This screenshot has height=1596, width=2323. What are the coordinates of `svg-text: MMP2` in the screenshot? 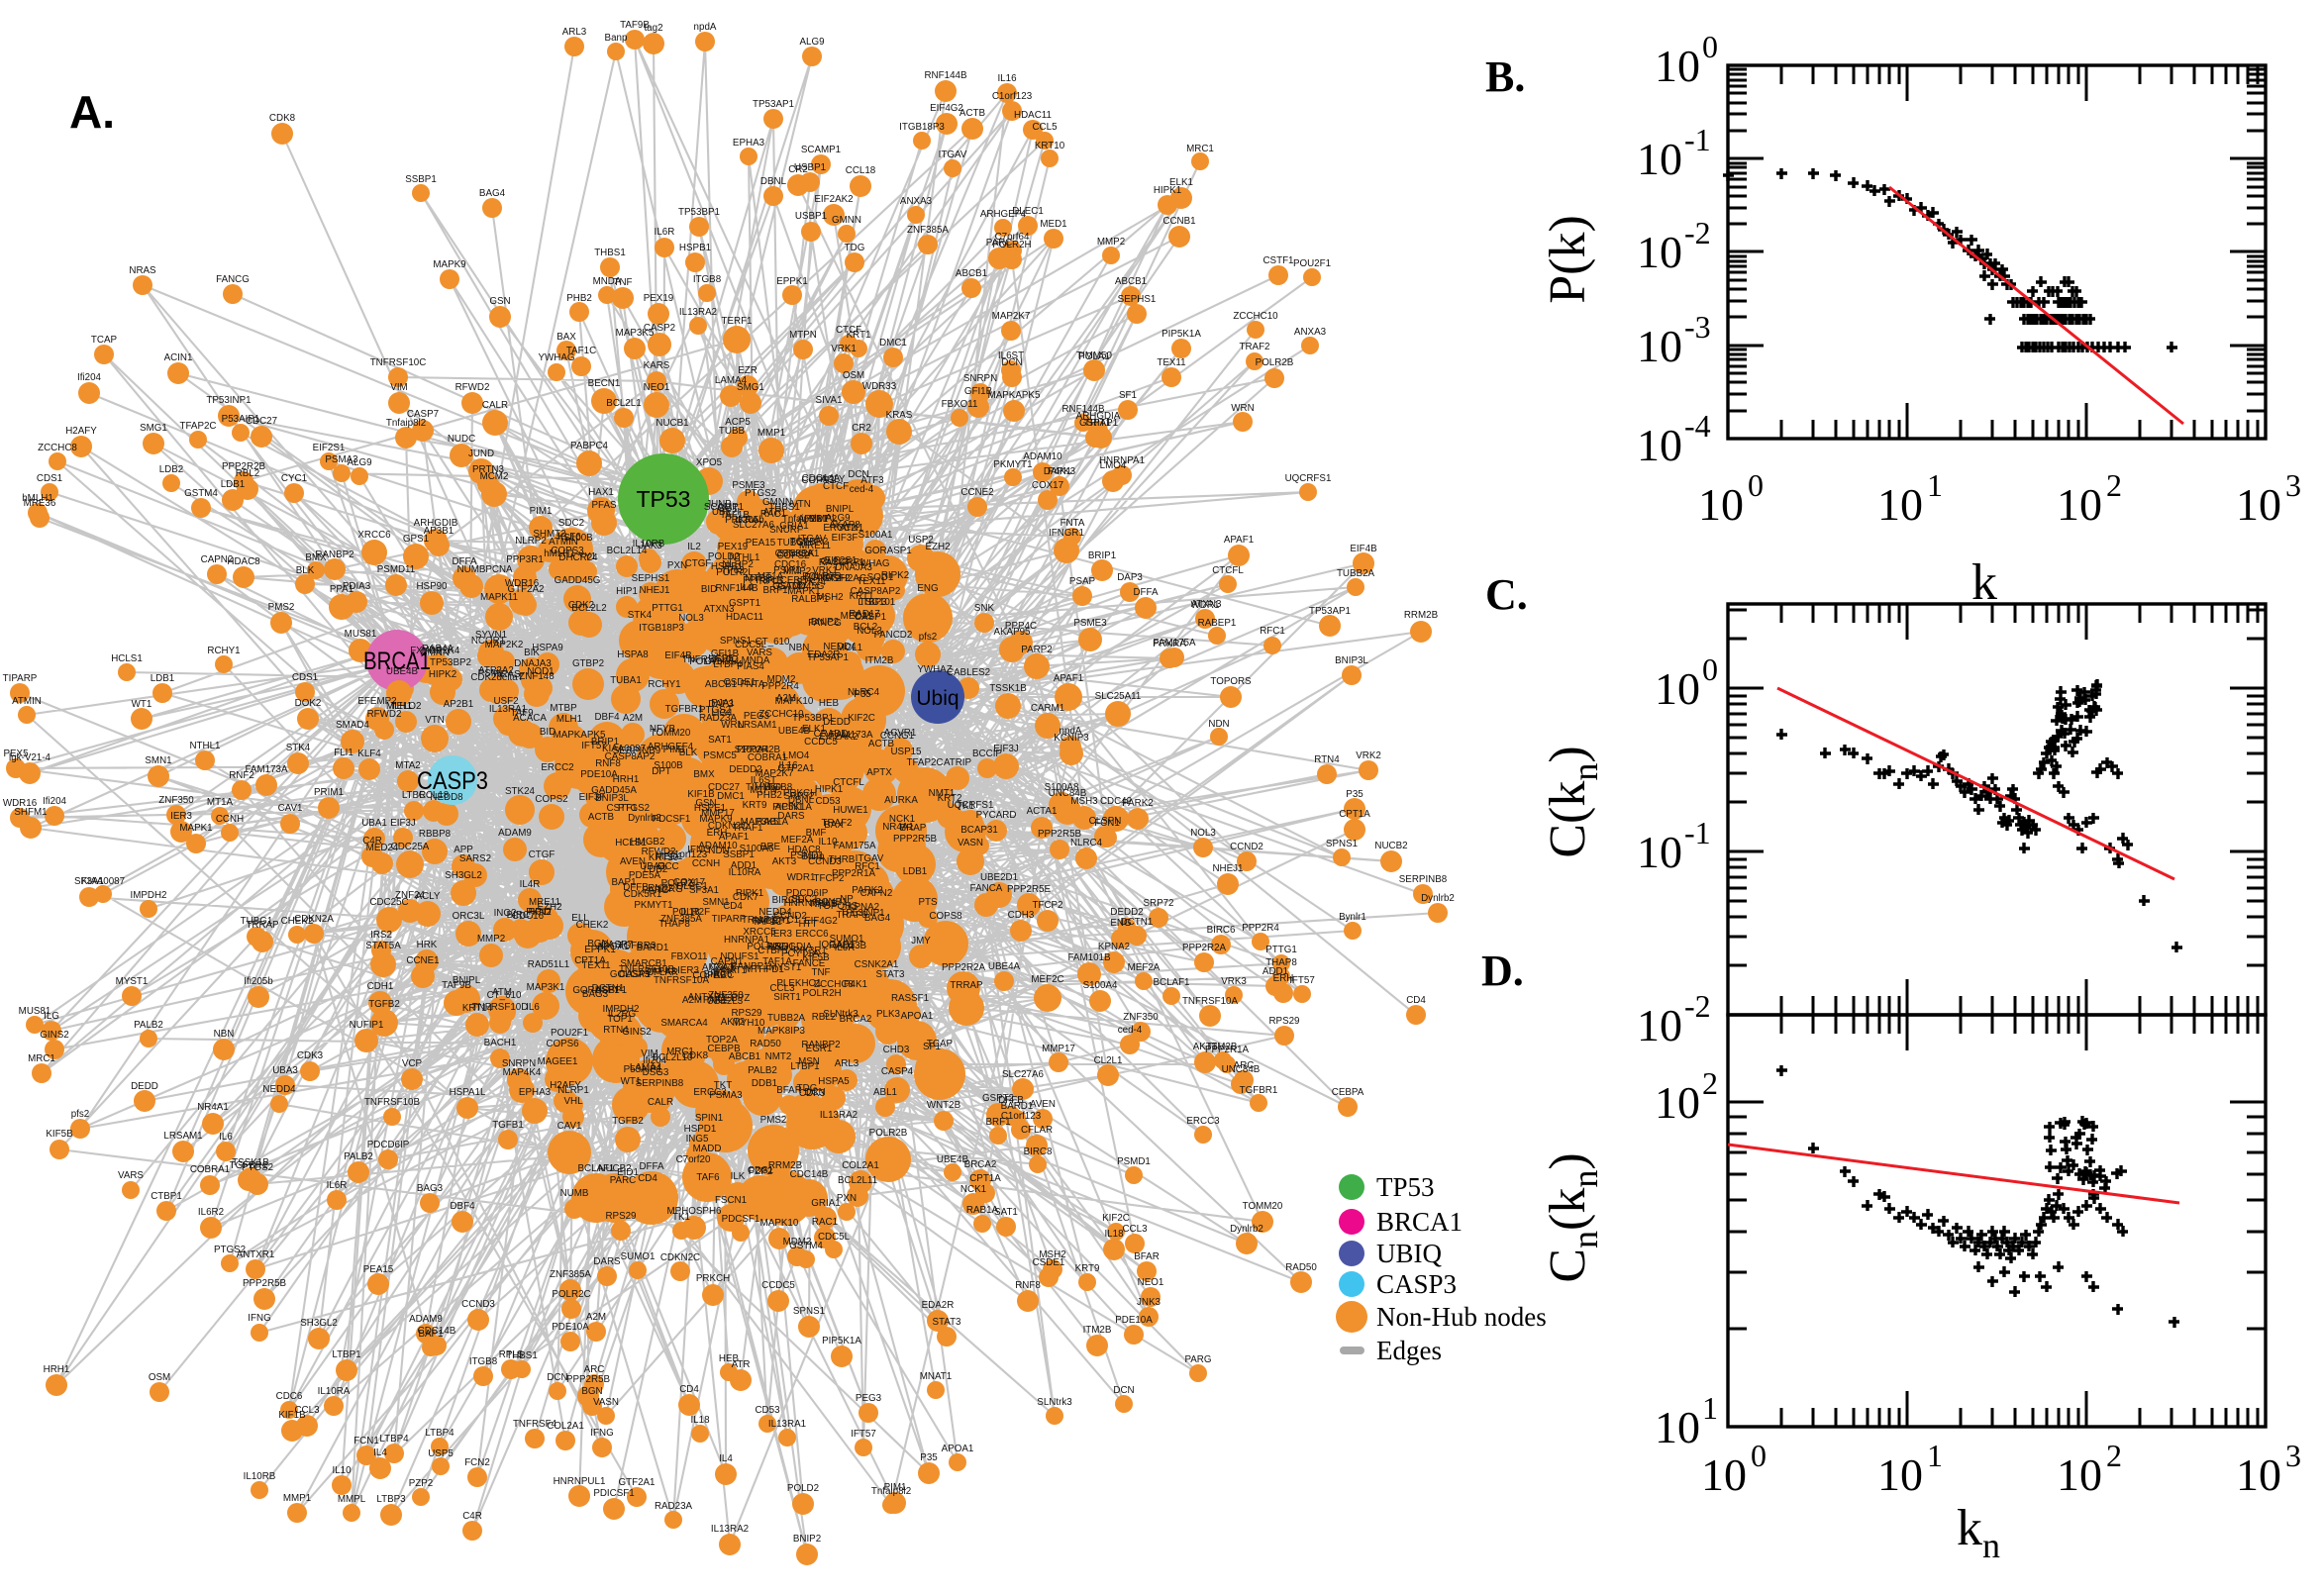 It's located at (1111, 242).